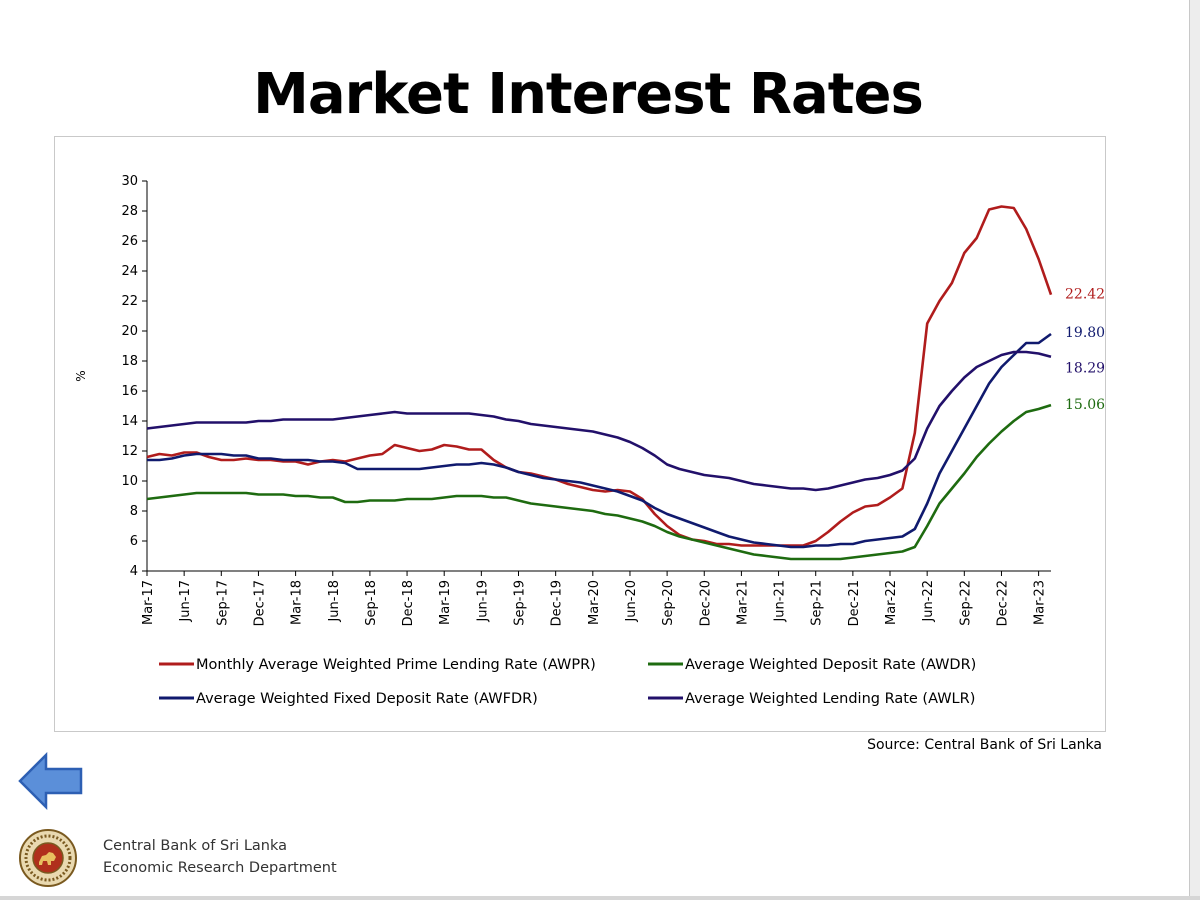 This screenshot has width=1200, height=900. What do you see at coordinates (830, 665) in the screenshot?
I see `legend-label-awdr: Average Weighted Deposit Rate (AWDR)` at bounding box center [830, 665].